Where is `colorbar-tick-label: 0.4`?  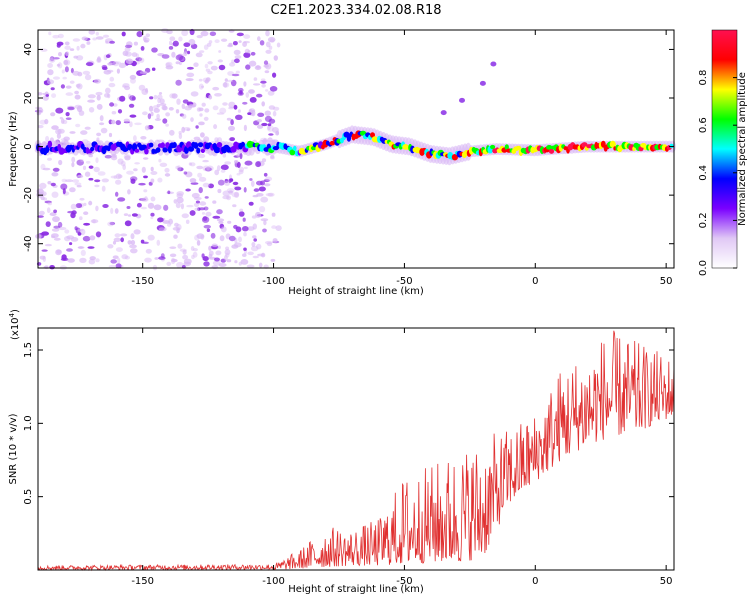
colorbar-tick-label: 0.4 is located at coordinates (703, 173).